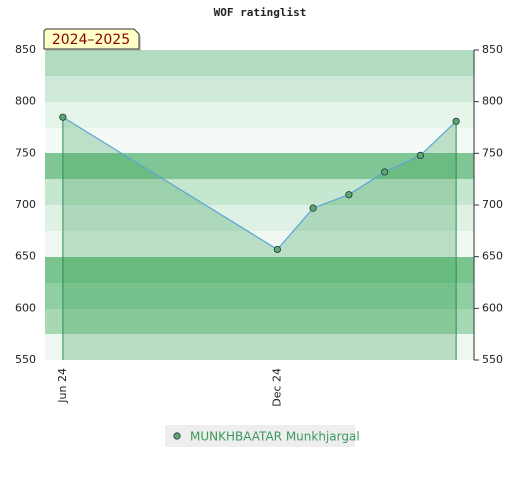 This screenshot has width=520, height=480. What do you see at coordinates (25, 256) in the screenshot?
I see `y-tick-label: 650` at bounding box center [25, 256].